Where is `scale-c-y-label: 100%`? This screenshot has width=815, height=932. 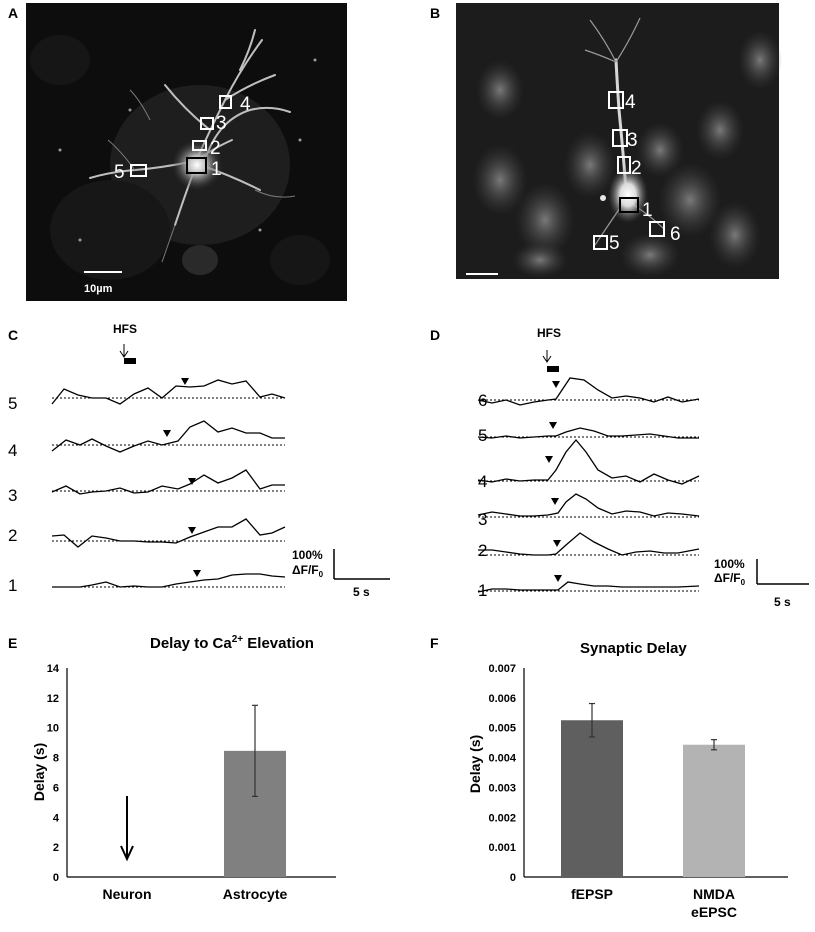
scale-c-y-label: 100% is located at coordinates (307, 555).